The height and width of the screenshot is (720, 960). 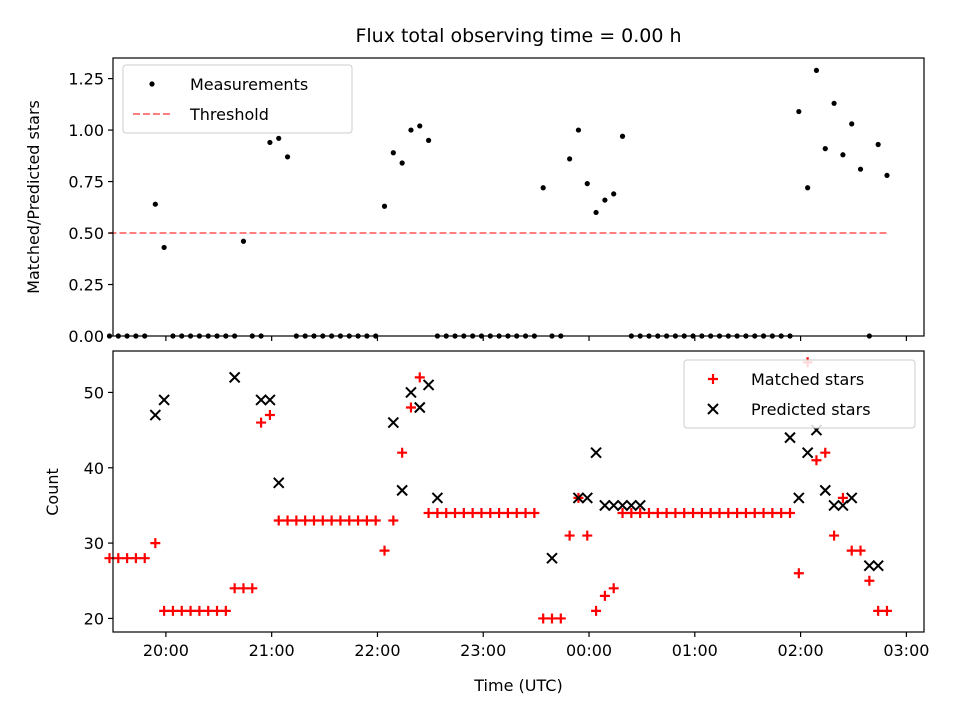 What do you see at coordinates (52, 492) in the screenshot?
I see `bottom-y-axis-label: Count` at bounding box center [52, 492].